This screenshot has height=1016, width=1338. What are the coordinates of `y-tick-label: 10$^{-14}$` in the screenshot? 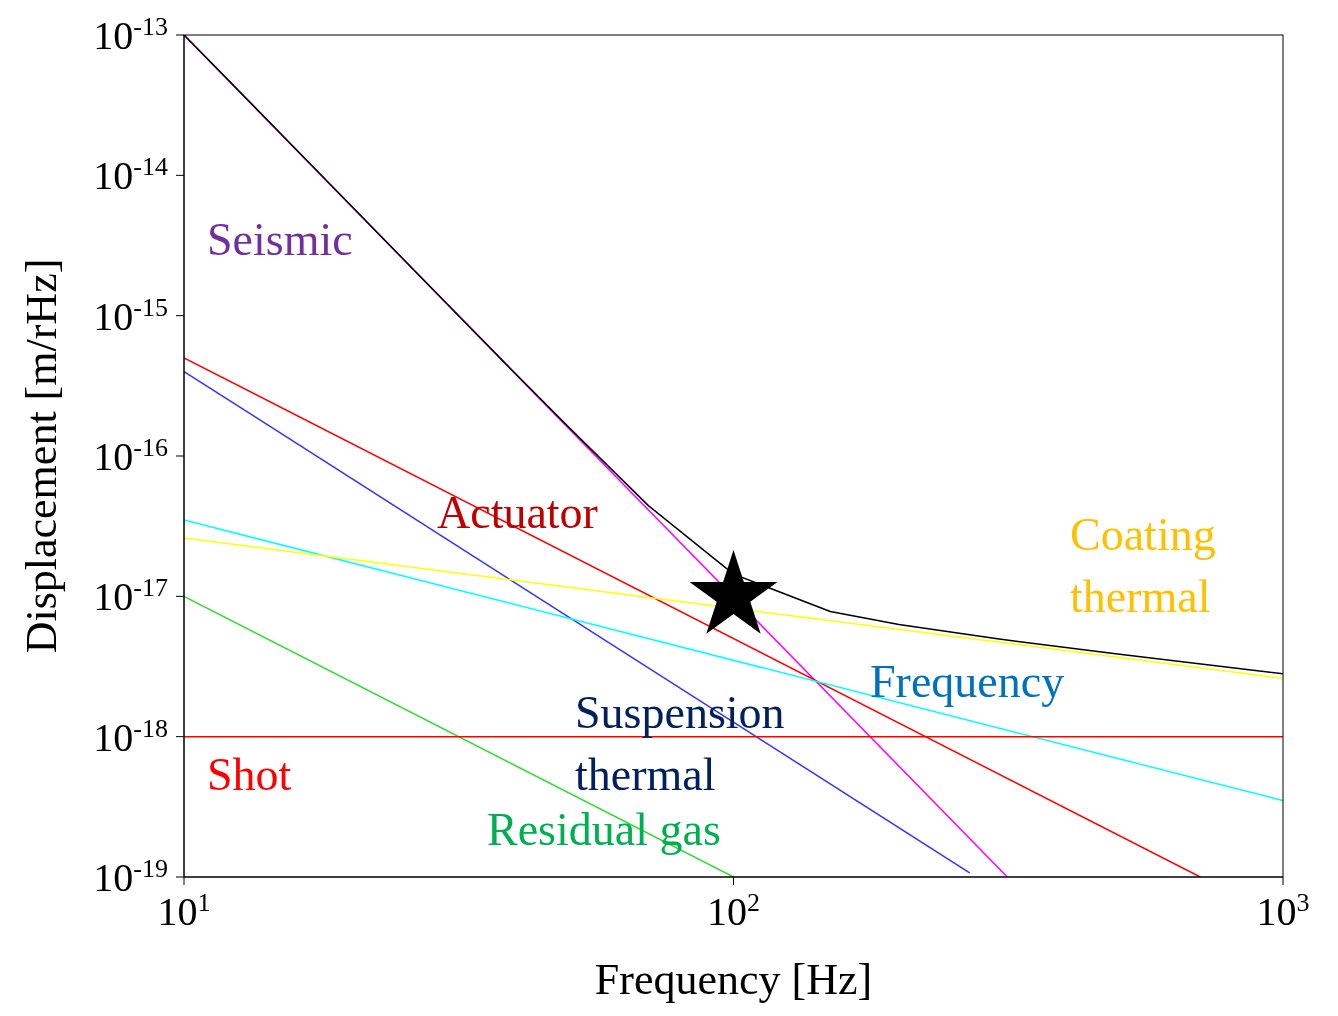 It's located at (130, 175).